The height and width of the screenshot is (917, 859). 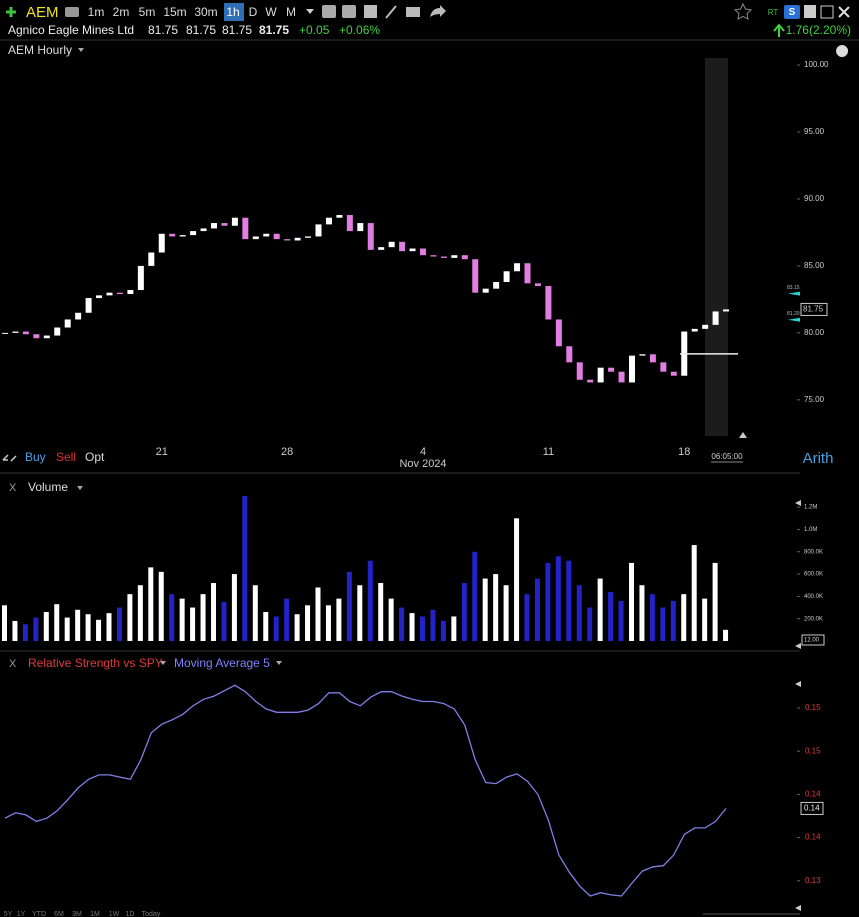 What do you see at coordinates (794, 319) in the screenshot?
I see `marker-flag` at bounding box center [794, 319].